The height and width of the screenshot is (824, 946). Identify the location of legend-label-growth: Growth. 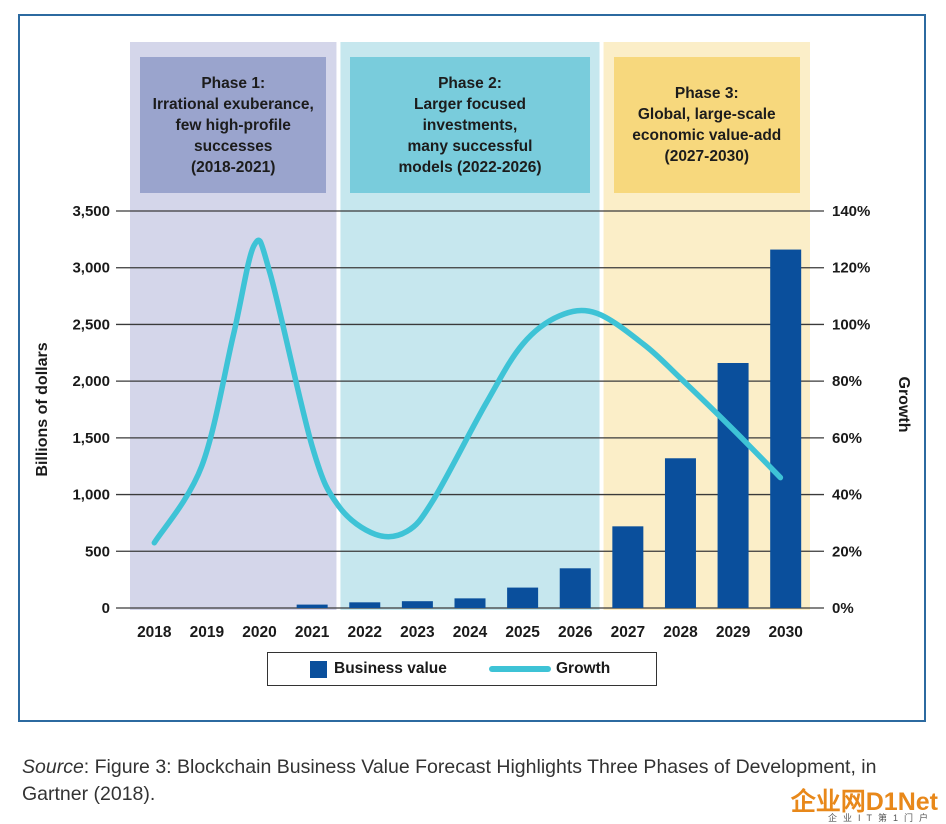
(583, 668).